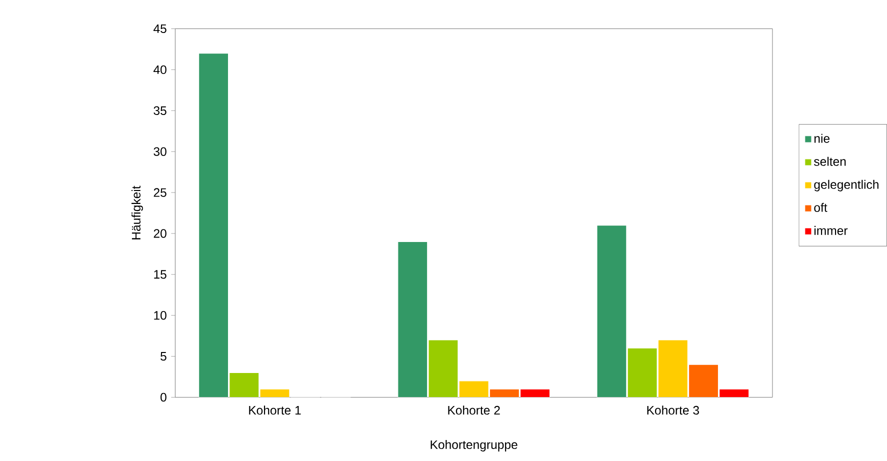 The width and height of the screenshot is (887, 461). Describe the element at coordinates (160, 110) in the screenshot. I see `y-tick-label: 35` at that location.